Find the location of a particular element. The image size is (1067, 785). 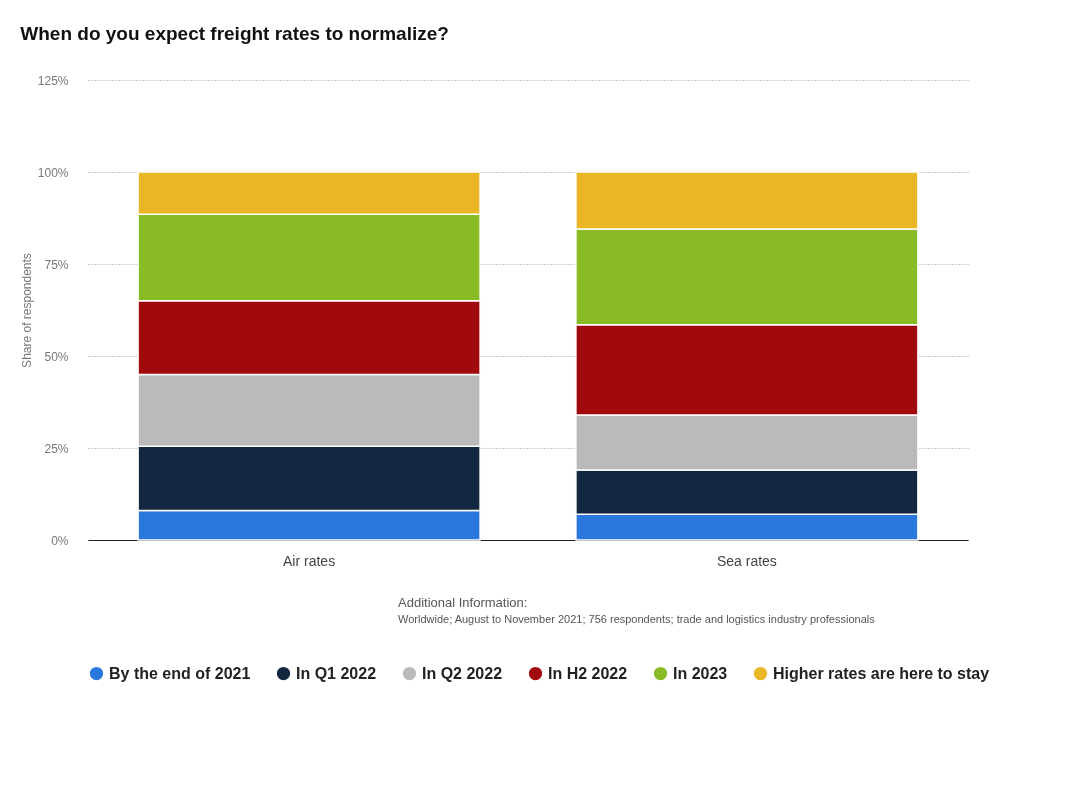

x-tick-label: Sea rates is located at coordinates (746, 560).